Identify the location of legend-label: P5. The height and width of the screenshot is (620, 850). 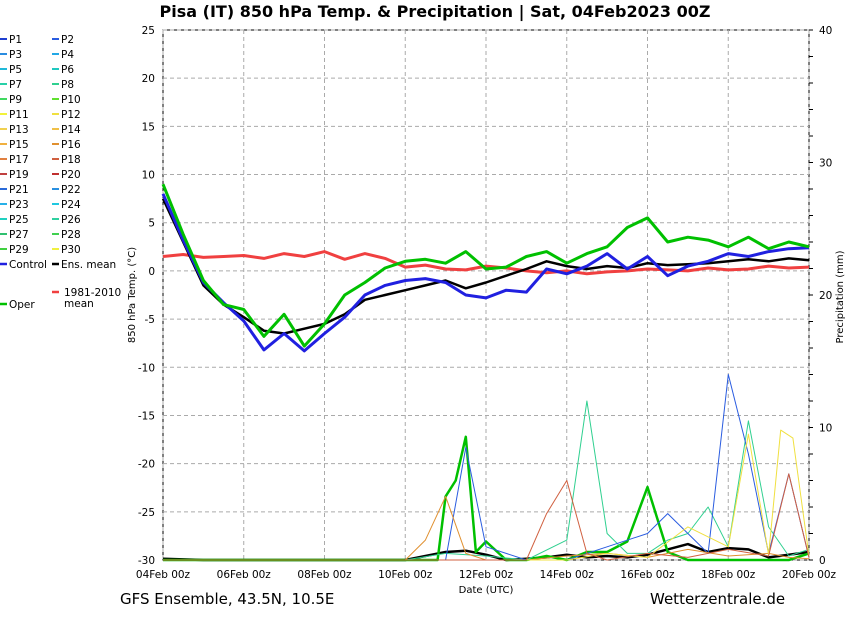
(15, 70).